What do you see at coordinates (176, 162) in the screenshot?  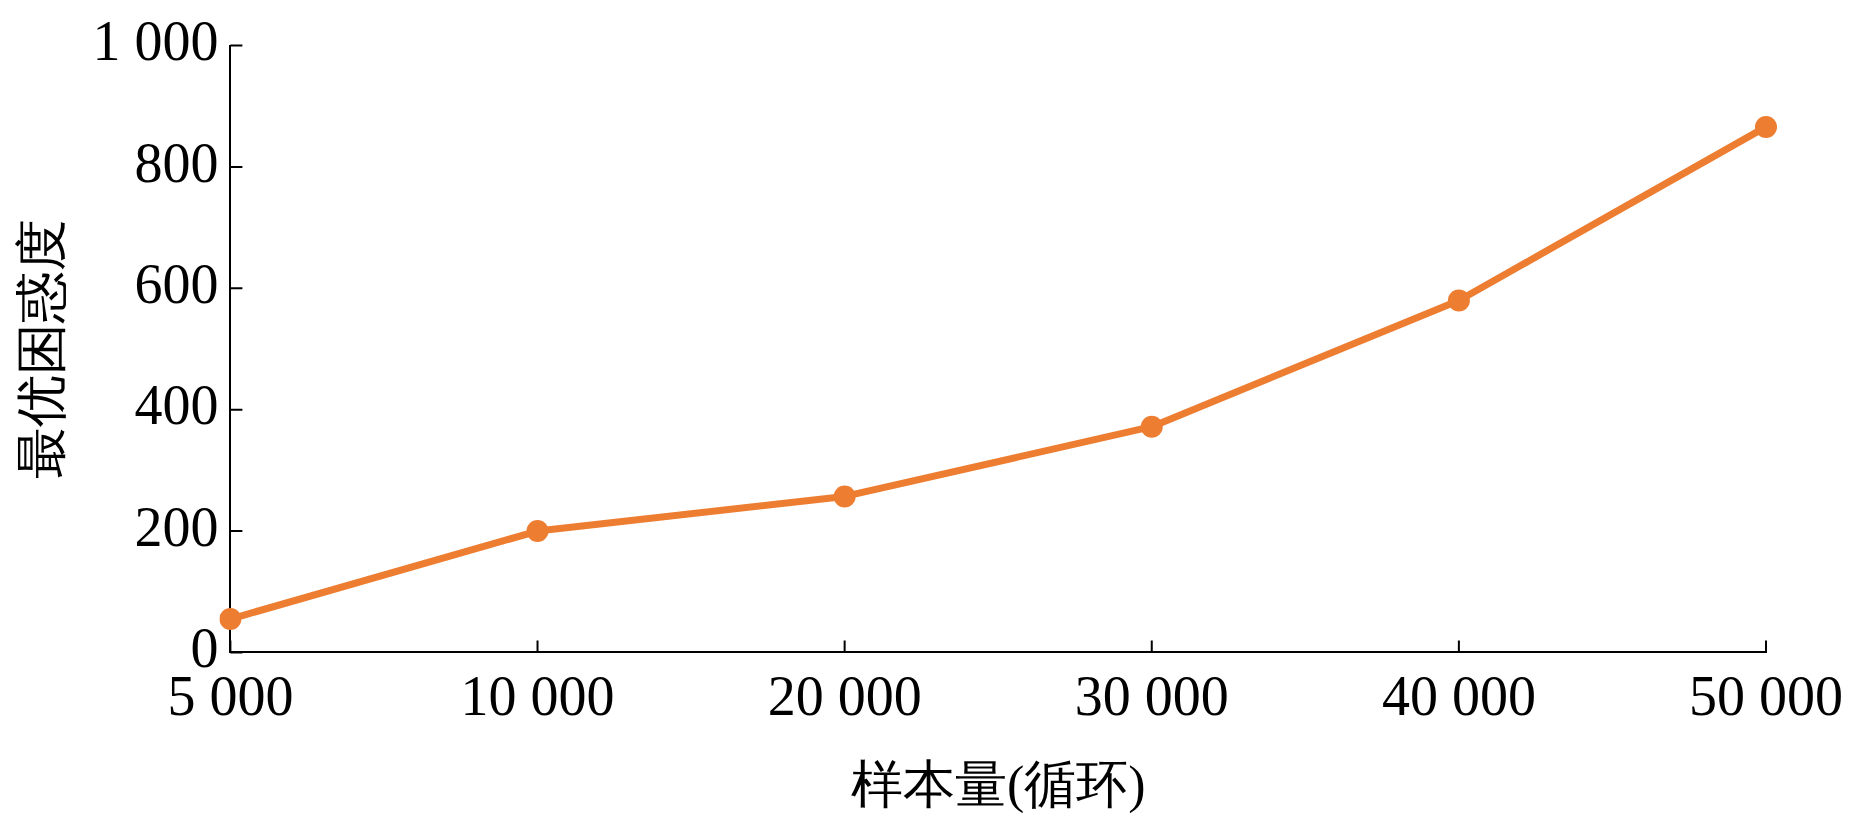 I see `y-tick-label: 800` at bounding box center [176, 162].